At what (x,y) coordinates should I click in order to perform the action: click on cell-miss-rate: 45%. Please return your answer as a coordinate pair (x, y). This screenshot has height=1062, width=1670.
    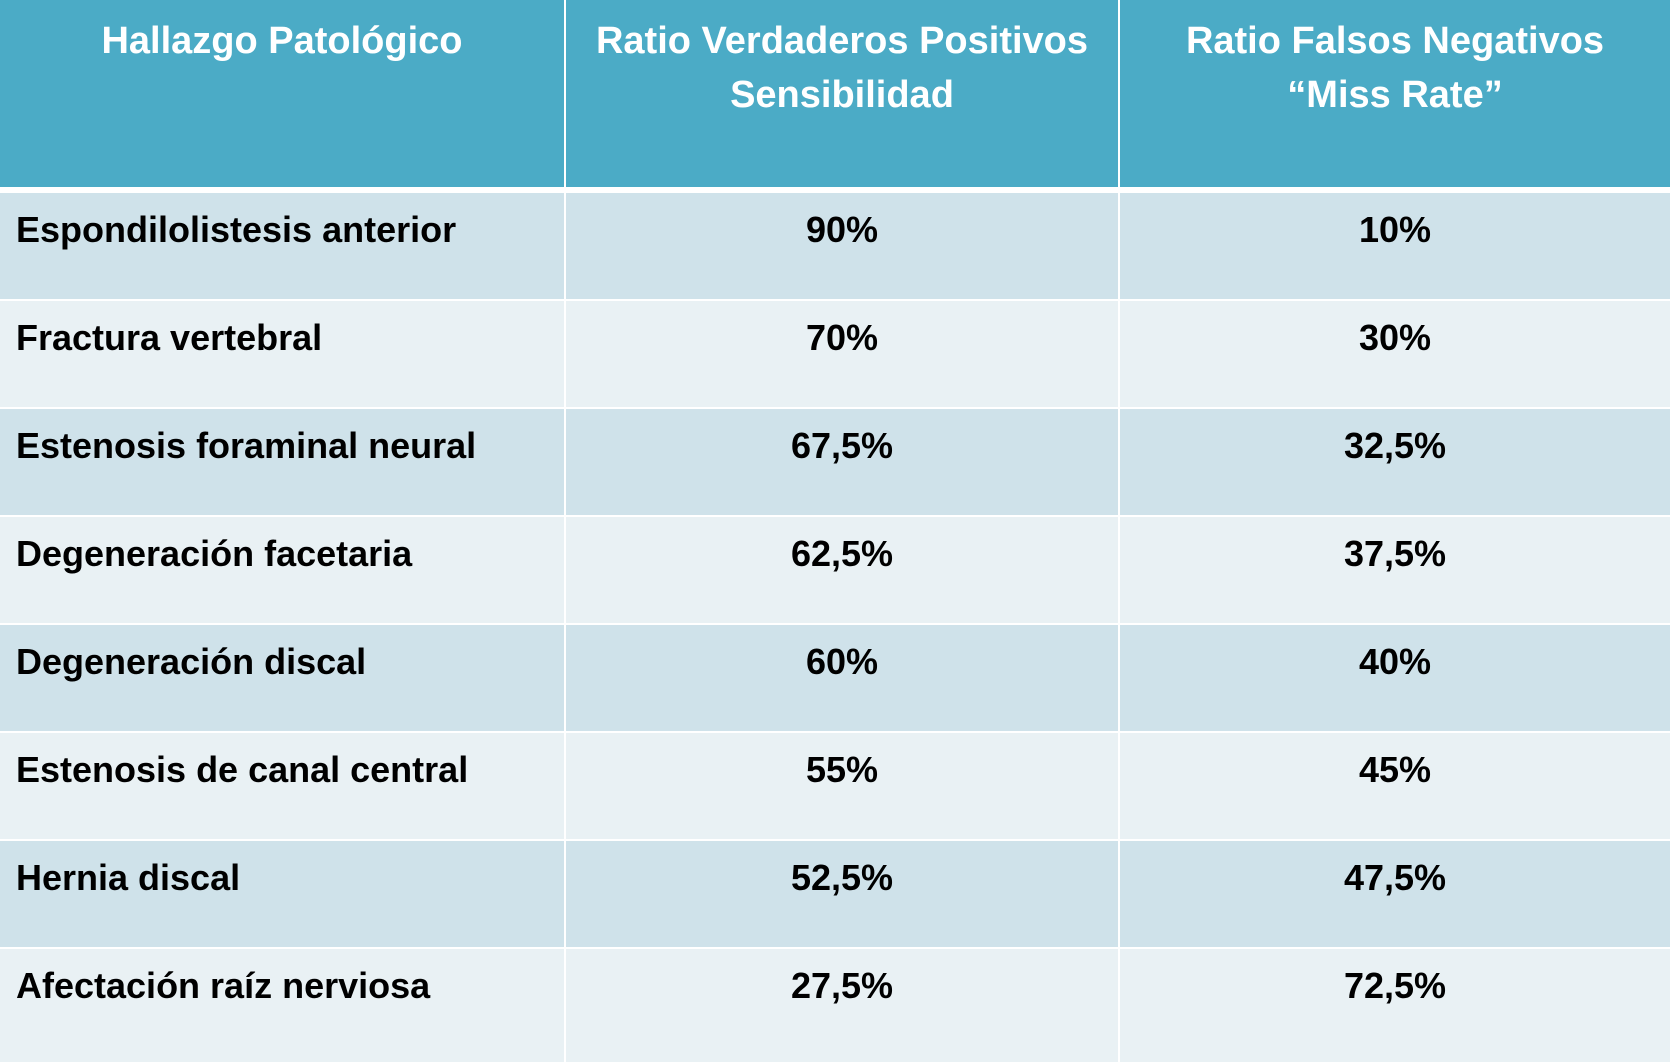
    Looking at the image, I should click on (1395, 787).